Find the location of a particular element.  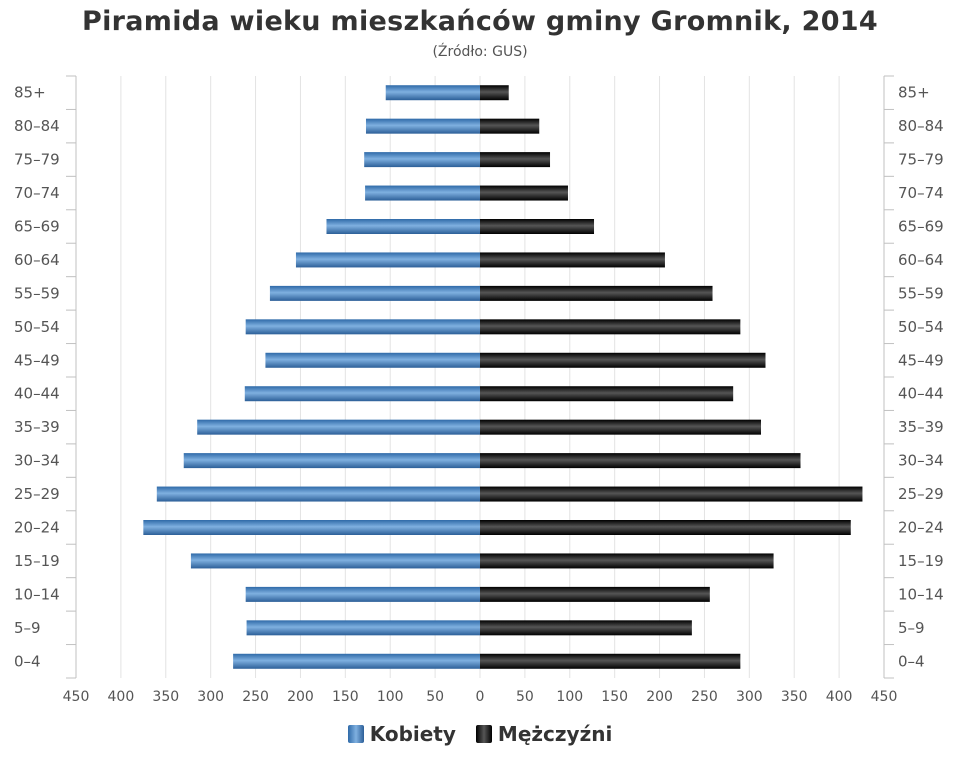

category-label-right: 50–54 is located at coordinates (921, 327).